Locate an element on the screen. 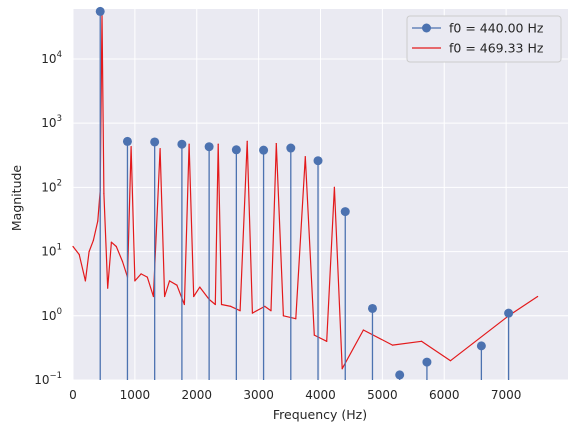 Image resolution: width=578 pixels, height=432 pixels. y-tick-label: 10³ is located at coordinates (51, 122).